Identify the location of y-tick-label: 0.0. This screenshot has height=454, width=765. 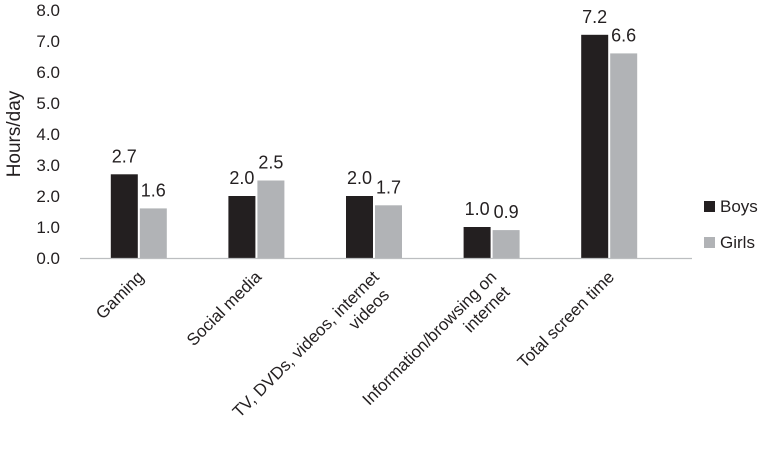
(48, 258).